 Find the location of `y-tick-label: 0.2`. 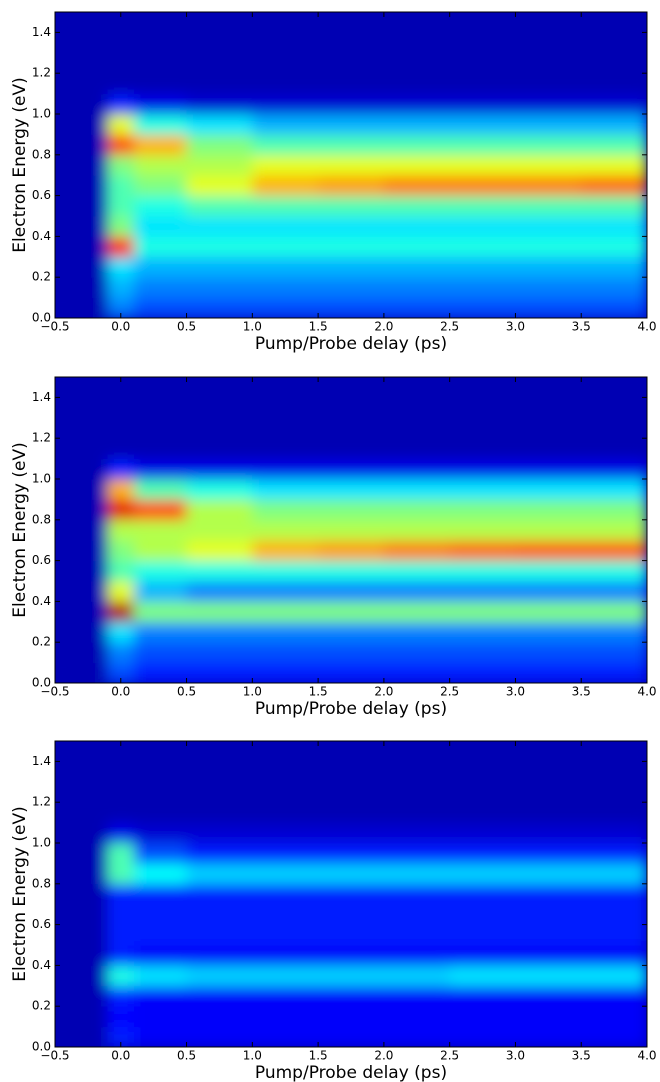

y-tick-label: 0.2 is located at coordinates (41, 277).